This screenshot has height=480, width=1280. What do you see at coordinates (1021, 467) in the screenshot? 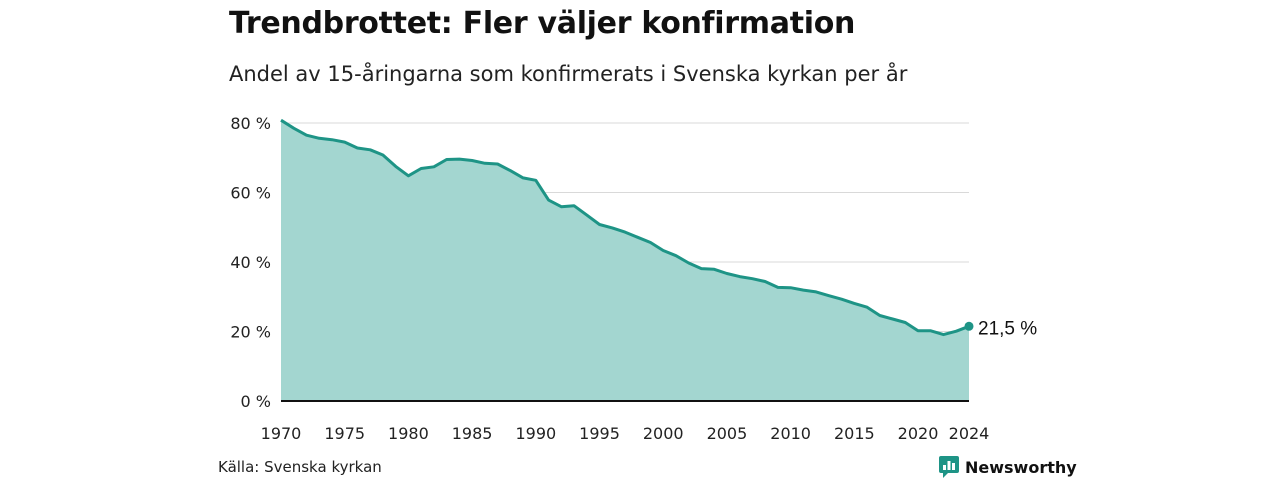
I see `brand-label: Newsworthy` at bounding box center [1021, 467].